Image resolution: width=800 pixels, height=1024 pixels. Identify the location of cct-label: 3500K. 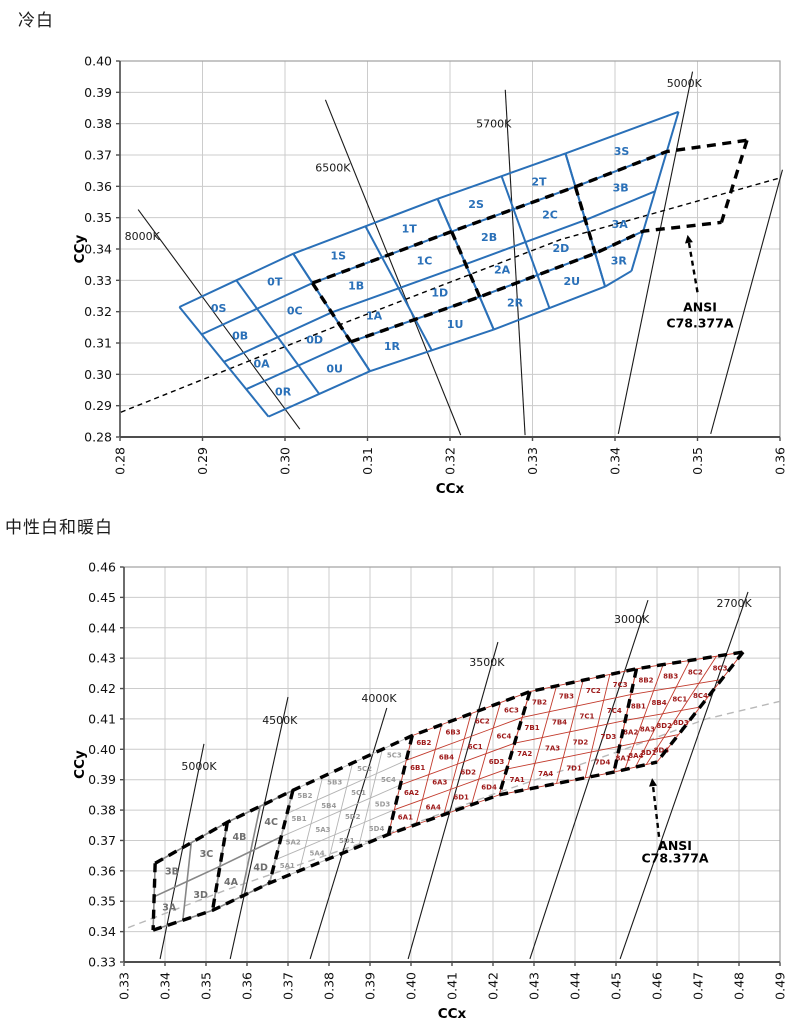
(487, 662).